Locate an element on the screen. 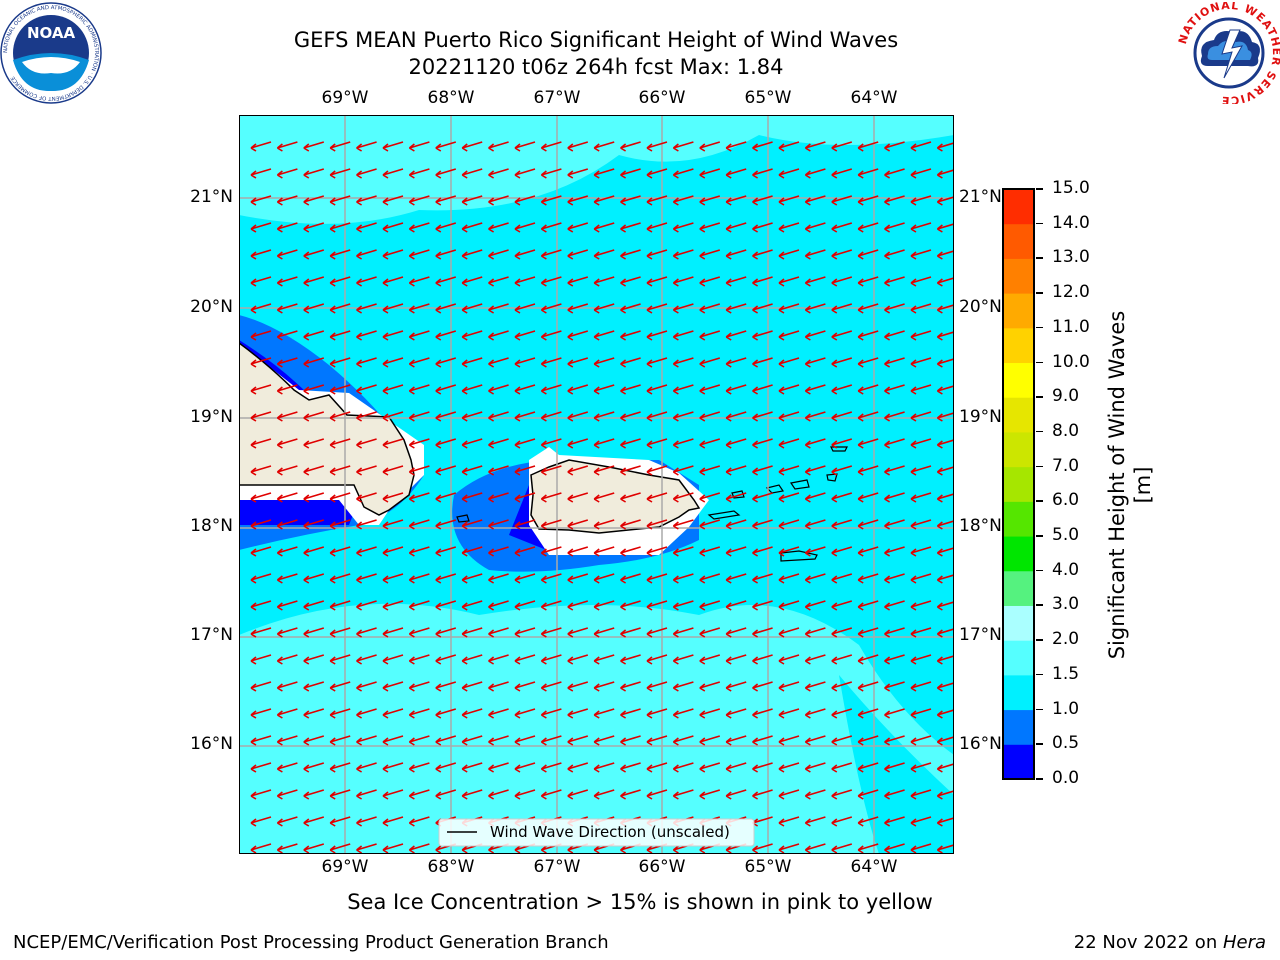 The width and height of the screenshot is (1280, 960). colorbar-tick-label: 9.0 is located at coordinates (1066, 396).